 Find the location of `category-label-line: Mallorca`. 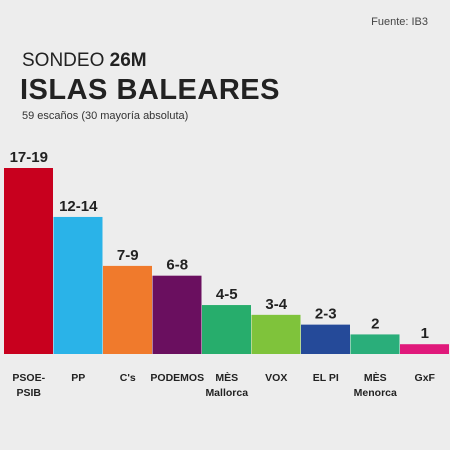

category-label-line: Mallorca is located at coordinates (226, 393).